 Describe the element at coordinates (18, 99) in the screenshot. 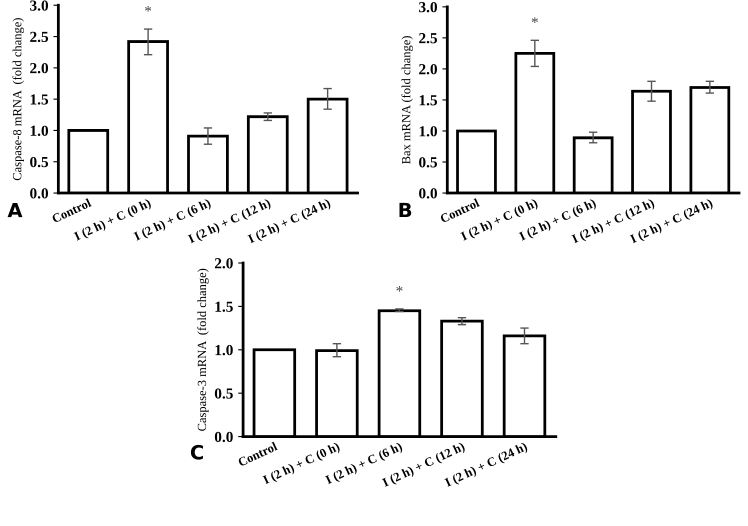

I see `y-axis-title: Caspase-8 mRNA (fold change)` at that location.